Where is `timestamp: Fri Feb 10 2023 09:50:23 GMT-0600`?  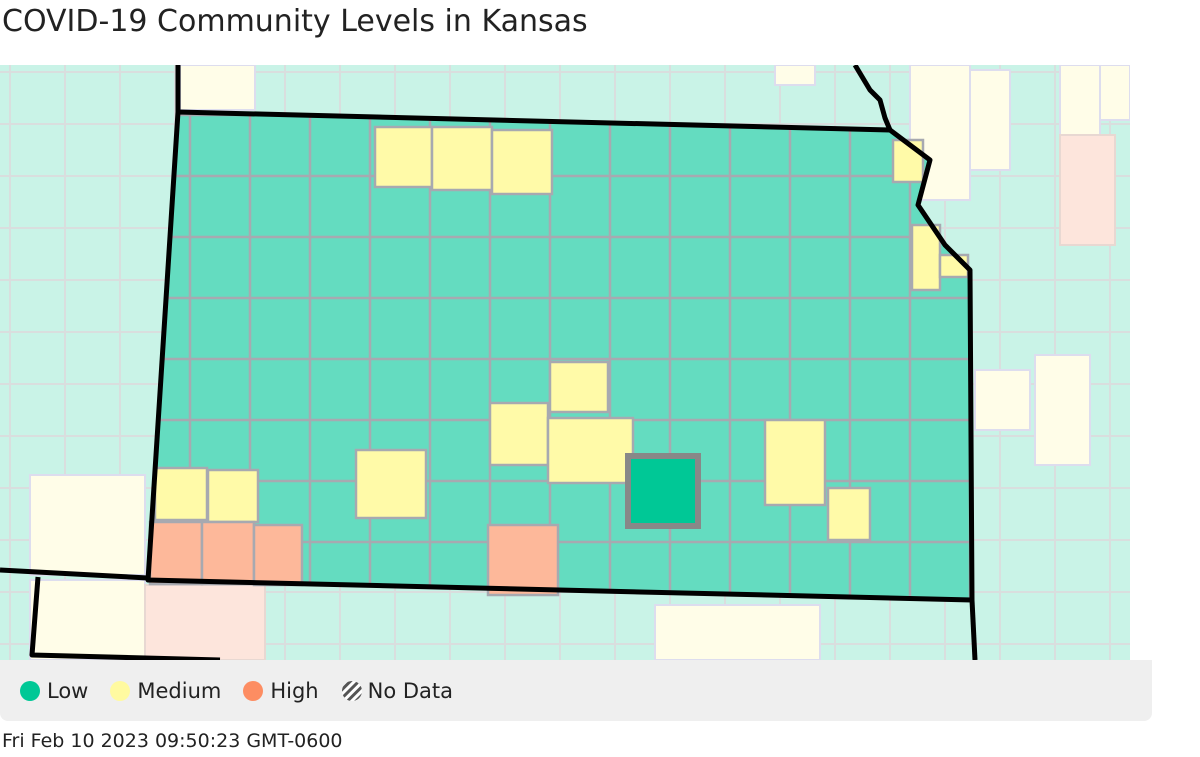
timestamp: Fri Feb 10 2023 09:50:23 GMT-0600 is located at coordinates (172, 741).